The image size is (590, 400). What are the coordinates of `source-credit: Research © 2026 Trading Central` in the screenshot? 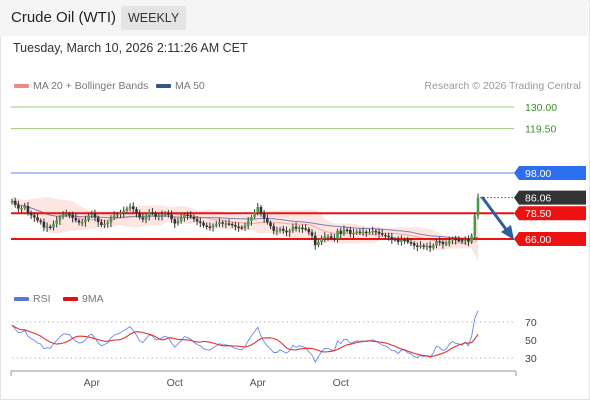 It's located at (502, 86).